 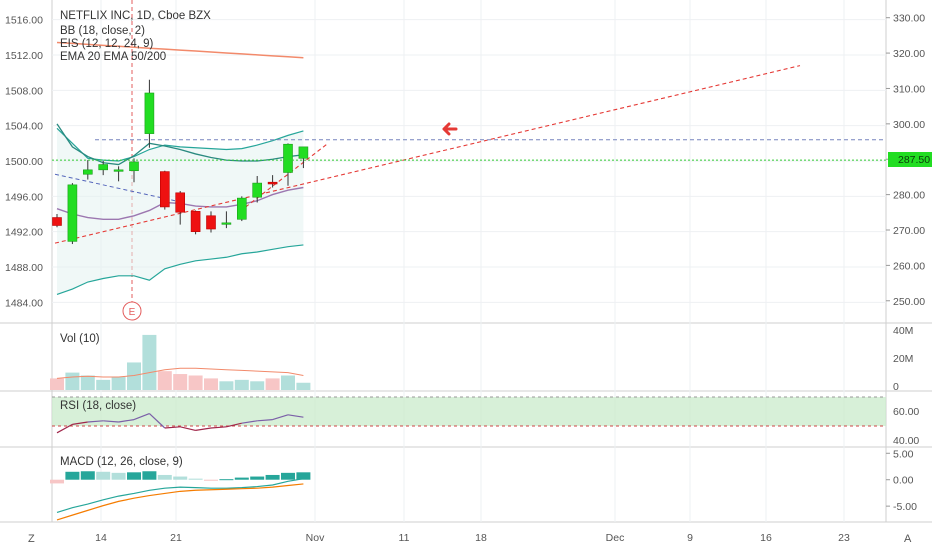 What do you see at coordinates (180, 269) in the screenshot?
I see `bb-lower-line` at bounding box center [180, 269].